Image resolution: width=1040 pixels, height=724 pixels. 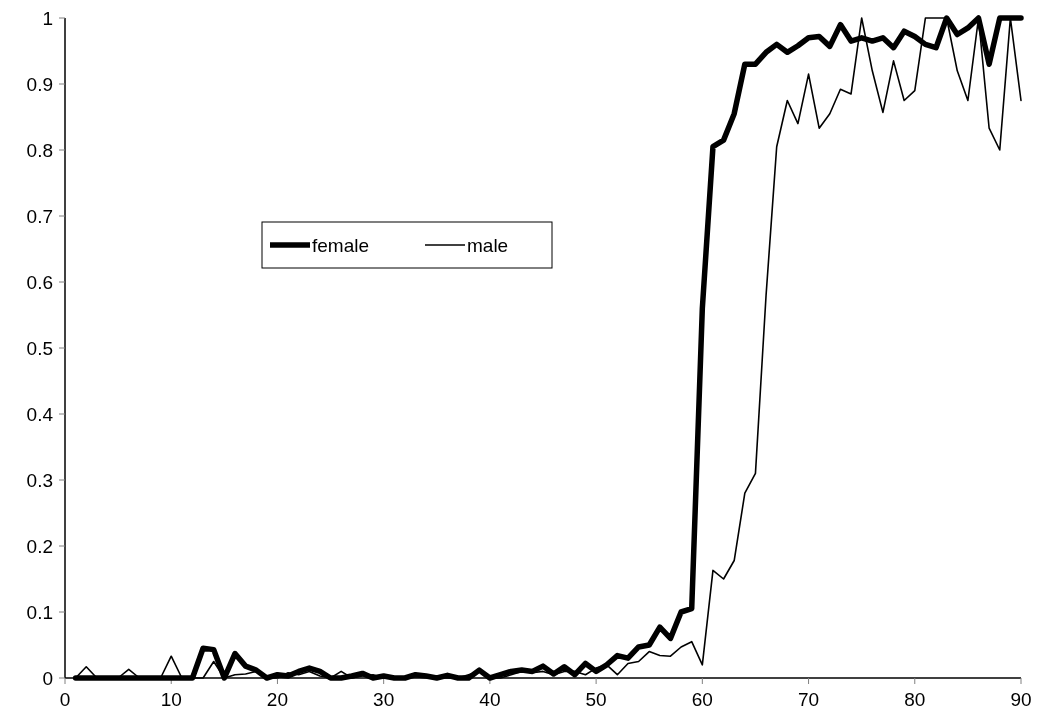 I want to click on x-tick-label: 20, so click(x=277, y=699).